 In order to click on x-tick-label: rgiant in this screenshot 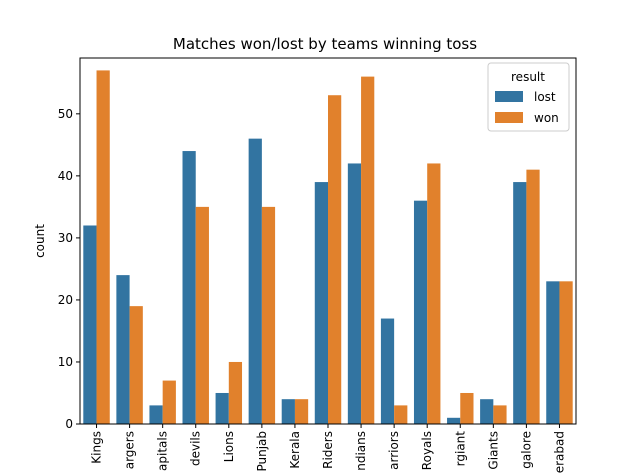, I will do `click(460, 449)`.